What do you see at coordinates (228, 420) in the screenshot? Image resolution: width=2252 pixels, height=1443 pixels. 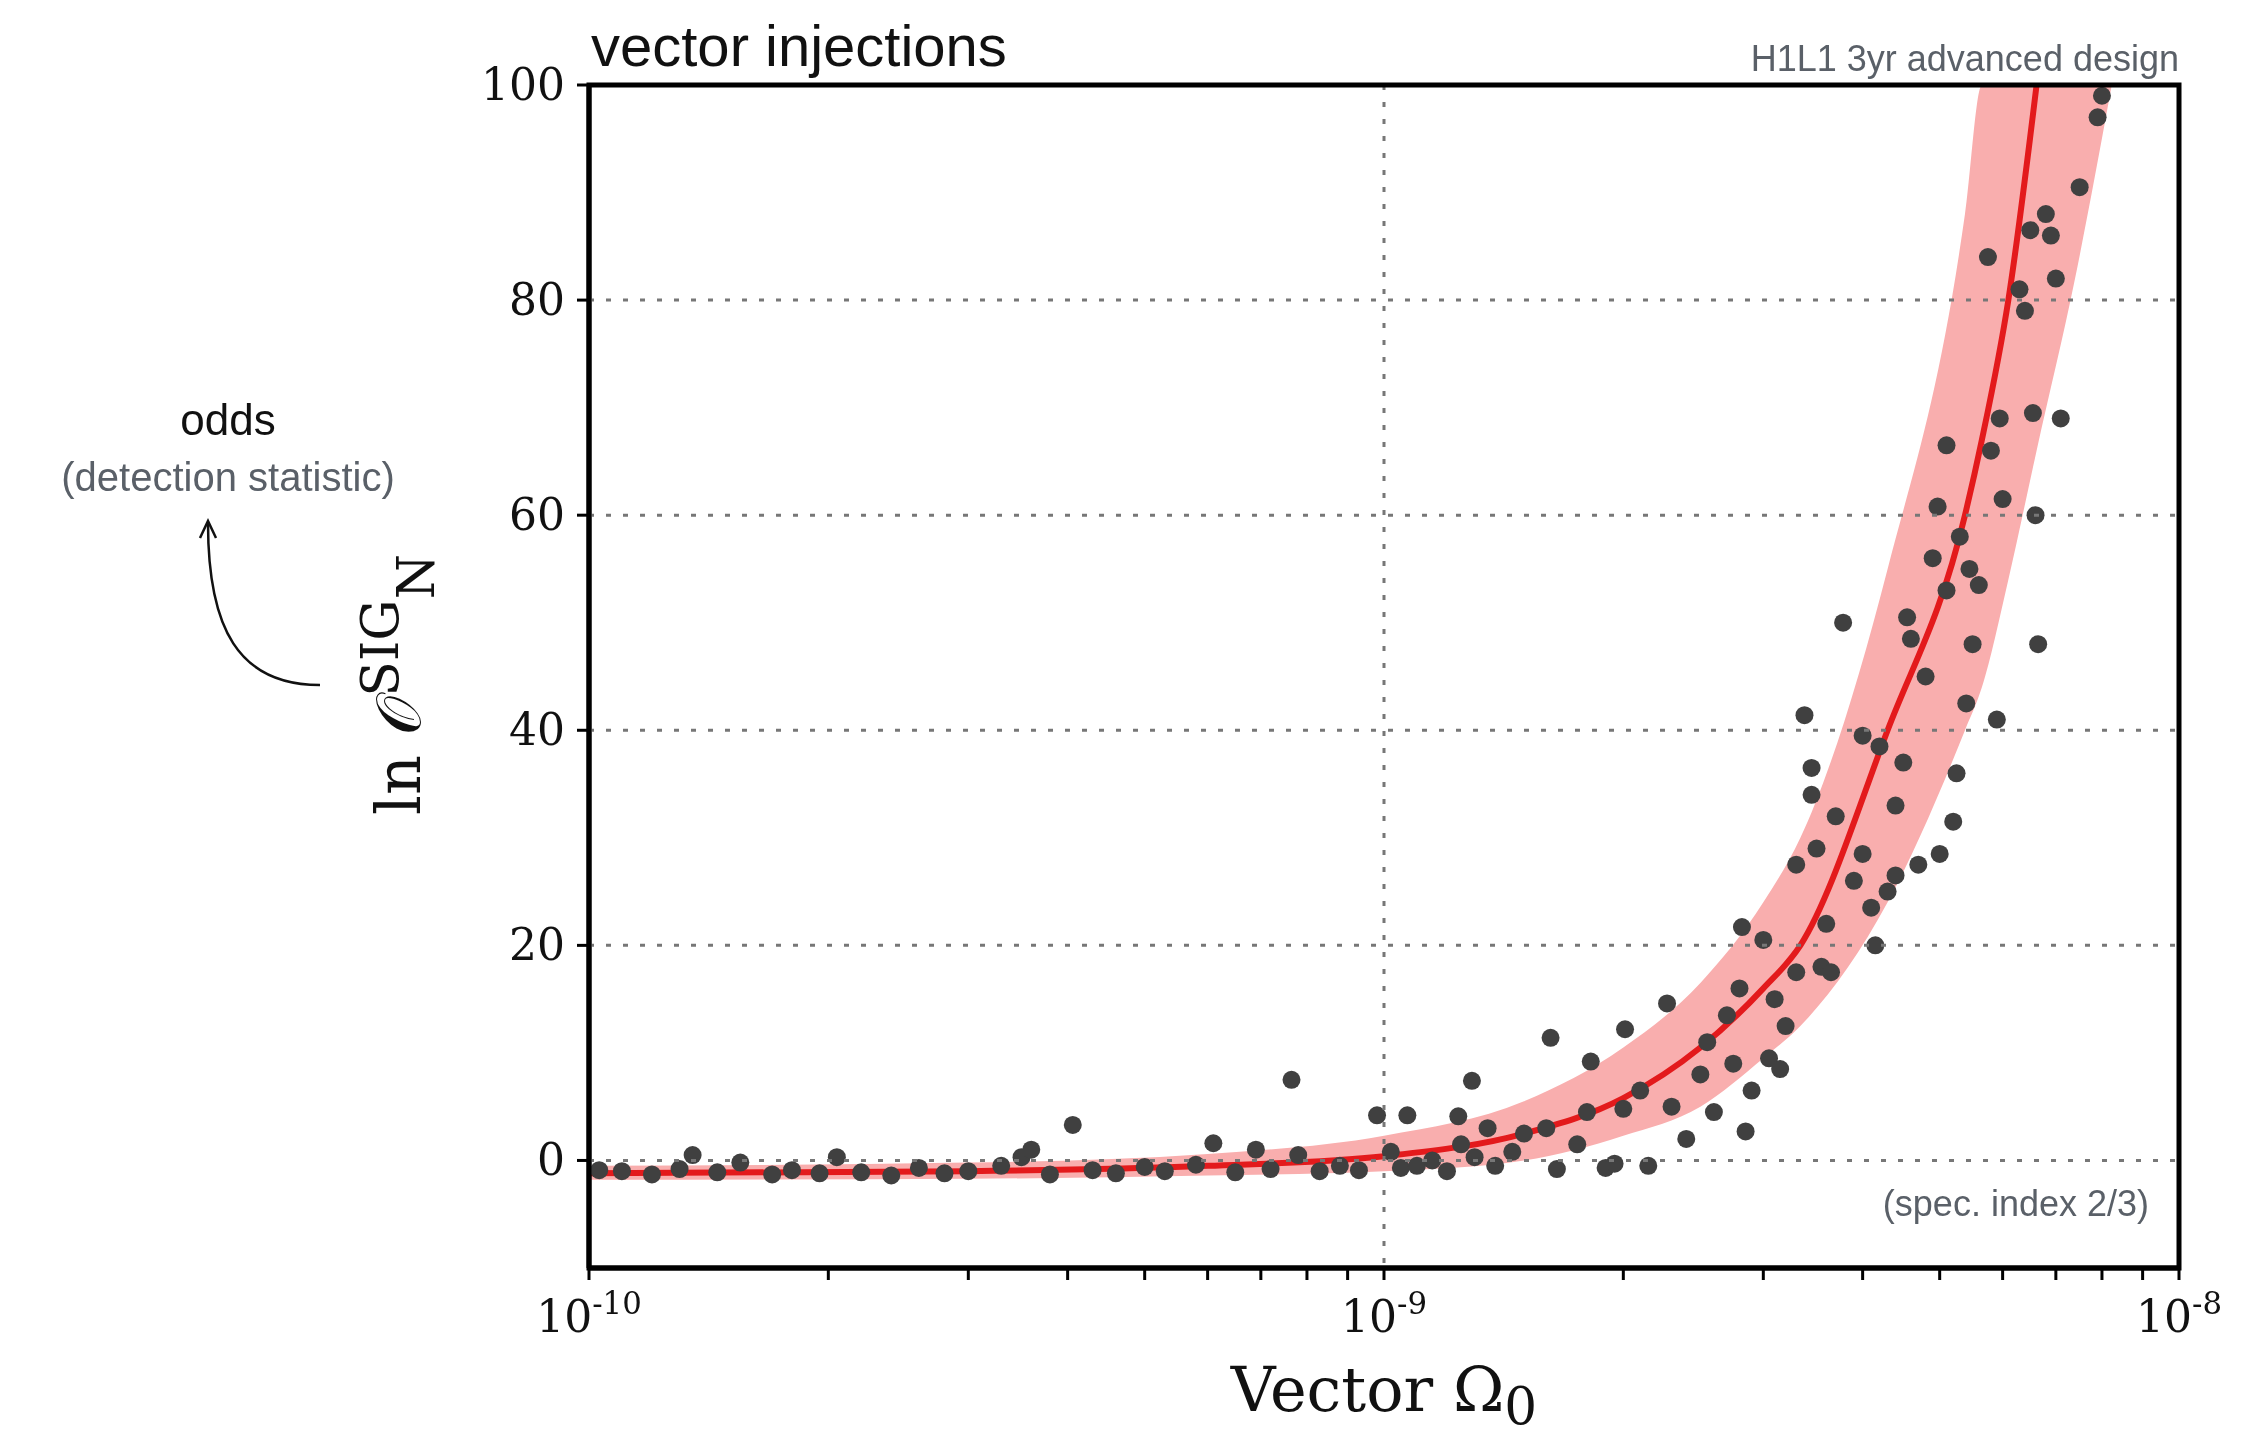 I see `text: odds` at bounding box center [228, 420].